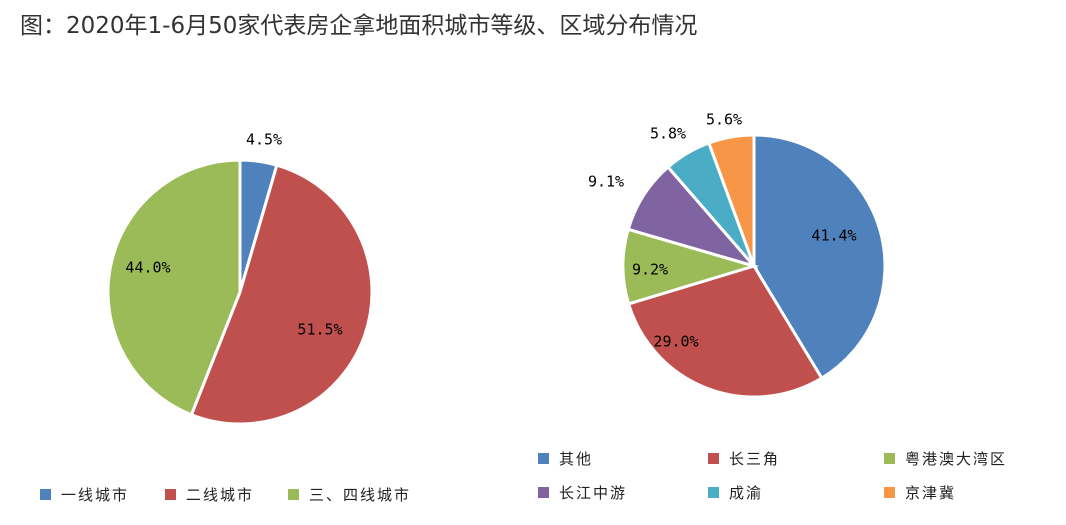 The image size is (1066, 525). I want to click on pie2-data-label-4: 5.8%, so click(668, 134).